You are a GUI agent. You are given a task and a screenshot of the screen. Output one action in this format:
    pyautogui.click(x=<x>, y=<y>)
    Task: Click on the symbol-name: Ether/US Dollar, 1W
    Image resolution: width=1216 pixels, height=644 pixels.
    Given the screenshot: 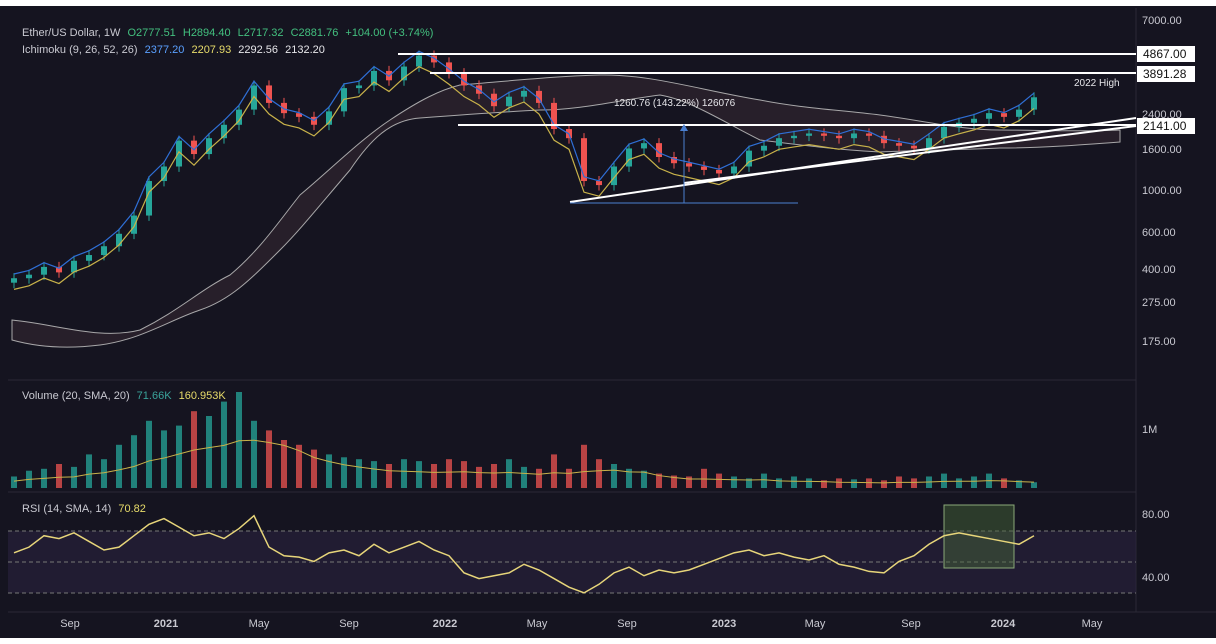 What is the action you would take?
    pyautogui.click(x=71, y=33)
    